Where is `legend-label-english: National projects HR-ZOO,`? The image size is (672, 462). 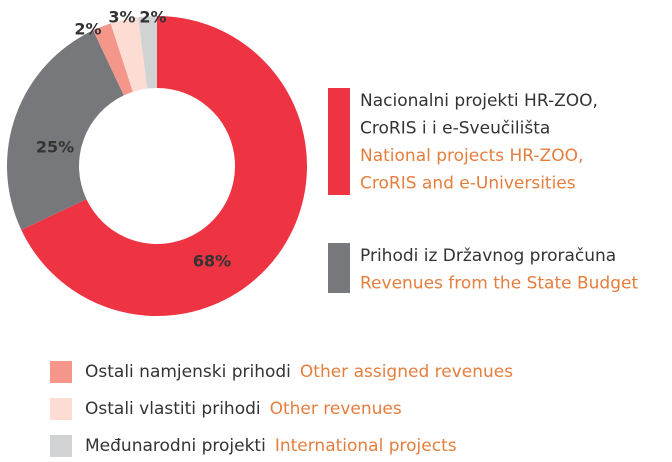
legend-label-english: National projects HR-ZOO, is located at coordinates (471, 156).